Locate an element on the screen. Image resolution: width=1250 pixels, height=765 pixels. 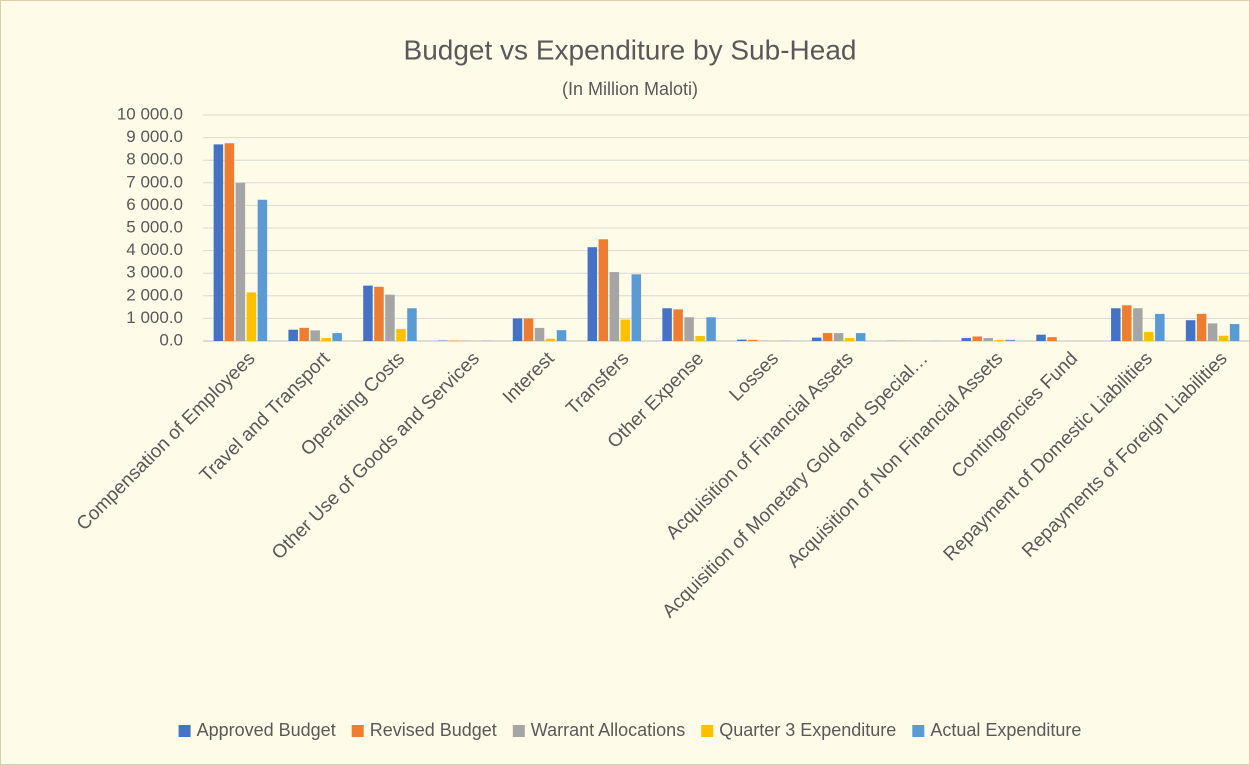
y-tick-label: 4 000.0 is located at coordinates (154, 249).